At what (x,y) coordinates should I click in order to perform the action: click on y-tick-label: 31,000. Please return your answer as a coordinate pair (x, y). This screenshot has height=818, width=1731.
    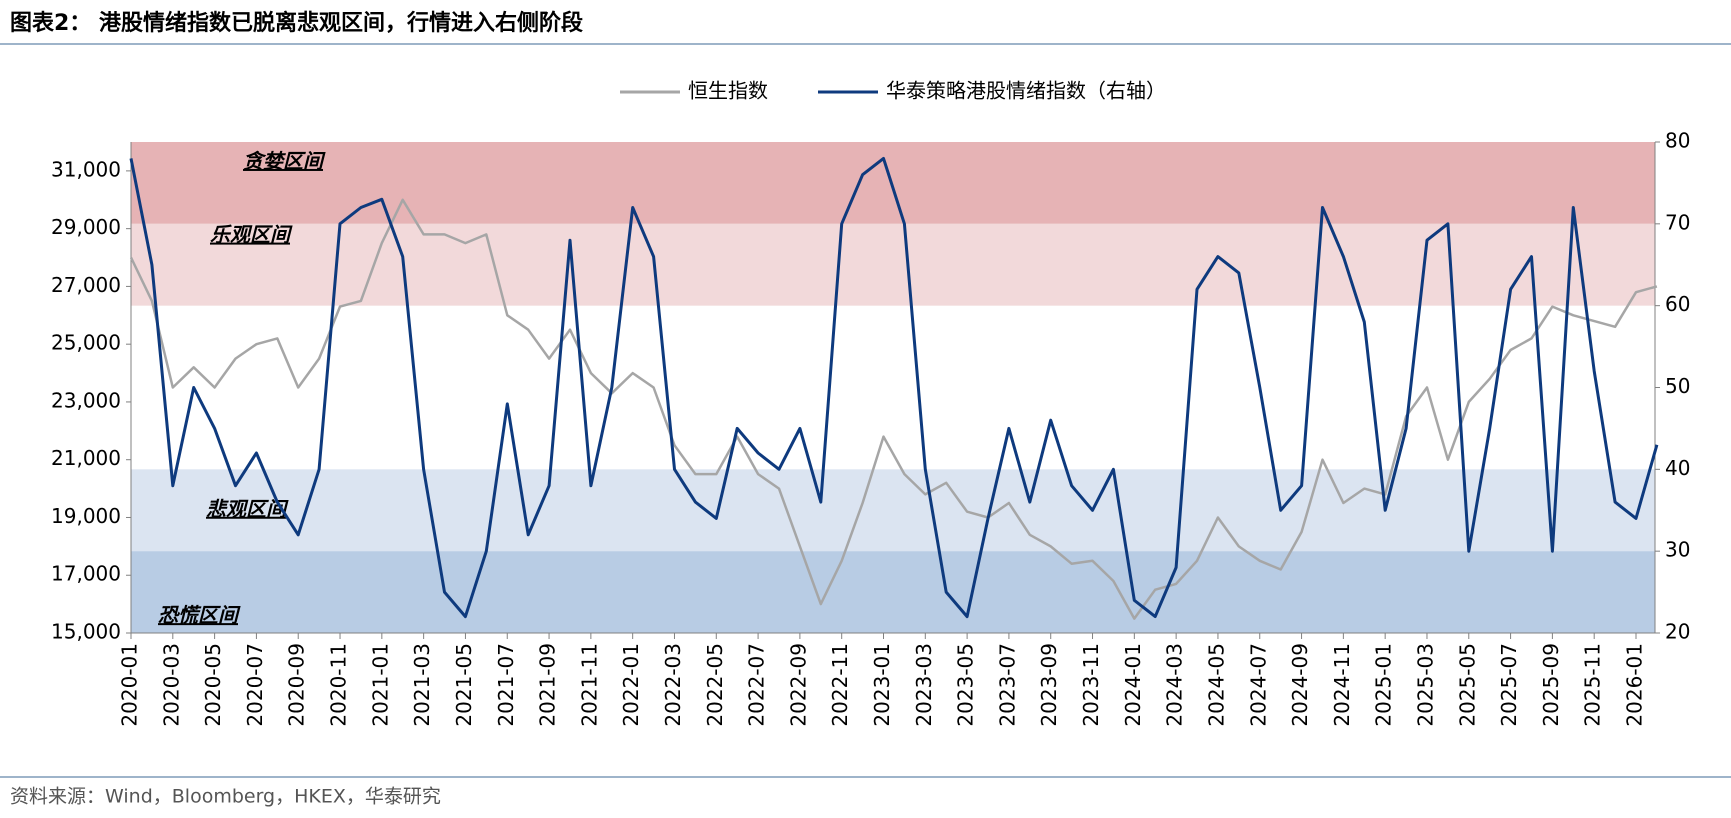
    Looking at the image, I should click on (86, 169).